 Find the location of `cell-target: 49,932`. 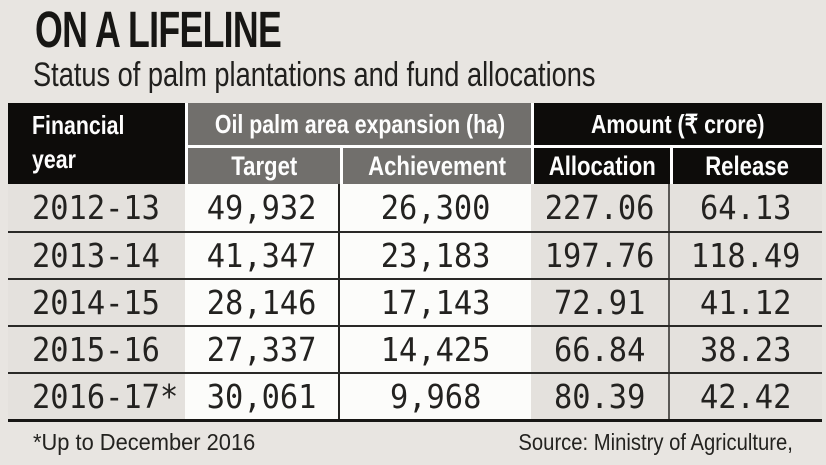

cell-target: 49,932 is located at coordinates (262, 207).